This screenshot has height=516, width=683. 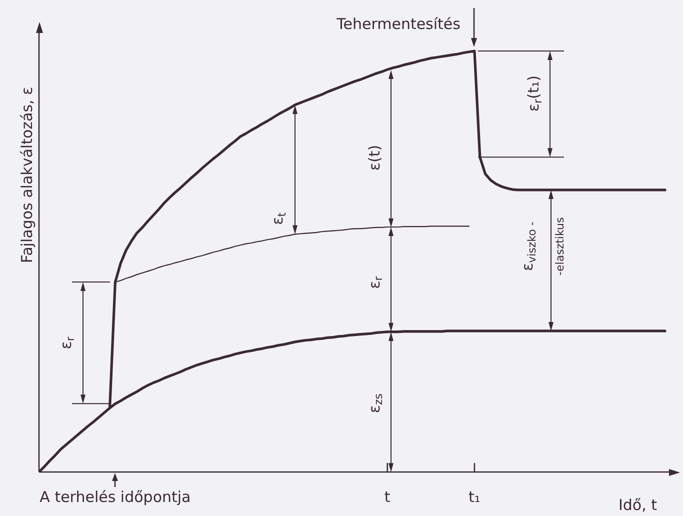 I want to click on annotation: Tehermentesítés, so click(x=398, y=23).